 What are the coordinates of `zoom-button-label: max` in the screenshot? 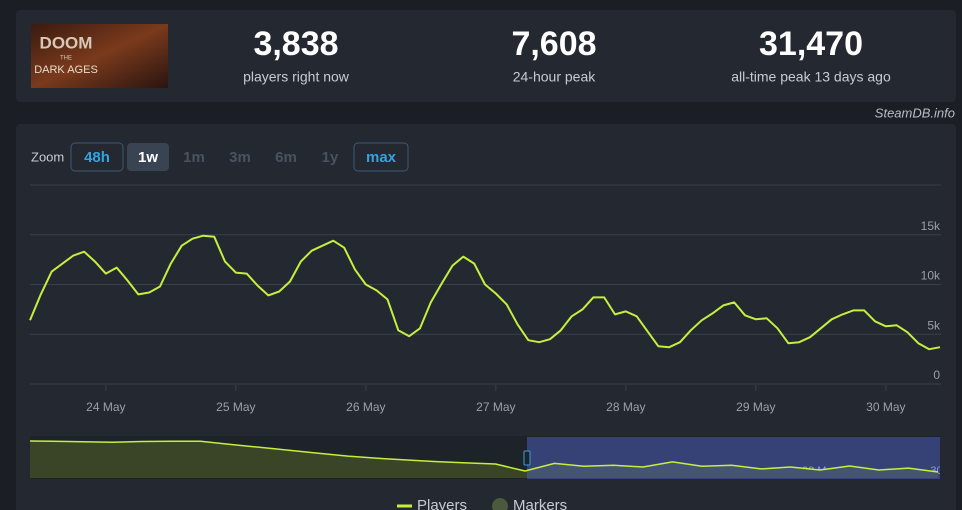 It's located at (381, 157).